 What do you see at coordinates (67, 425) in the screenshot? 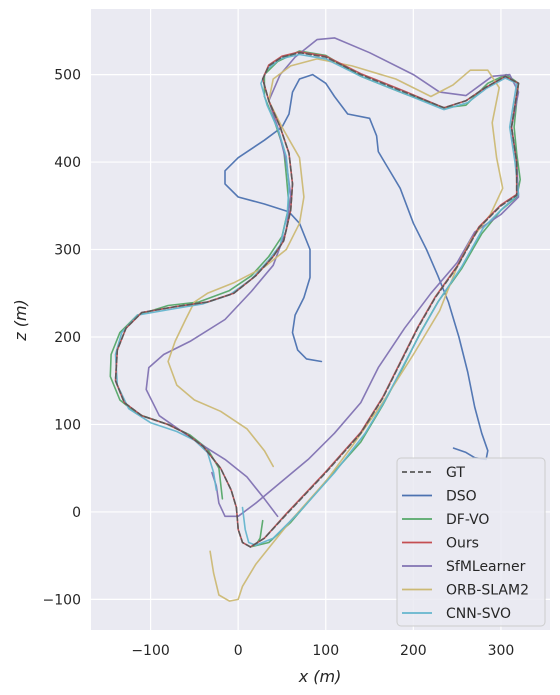
I see `y-tick-label: 100` at bounding box center [67, 425].